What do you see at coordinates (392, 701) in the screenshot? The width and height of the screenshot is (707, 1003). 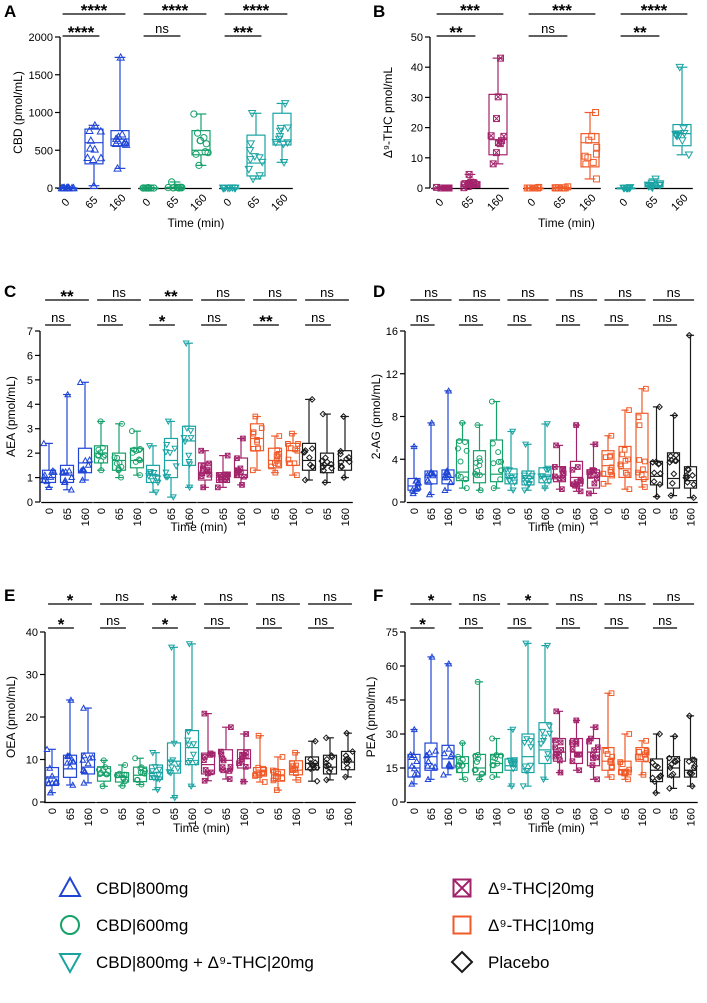 I see `y-tick-label: 45` at bounding box center [392, 701].